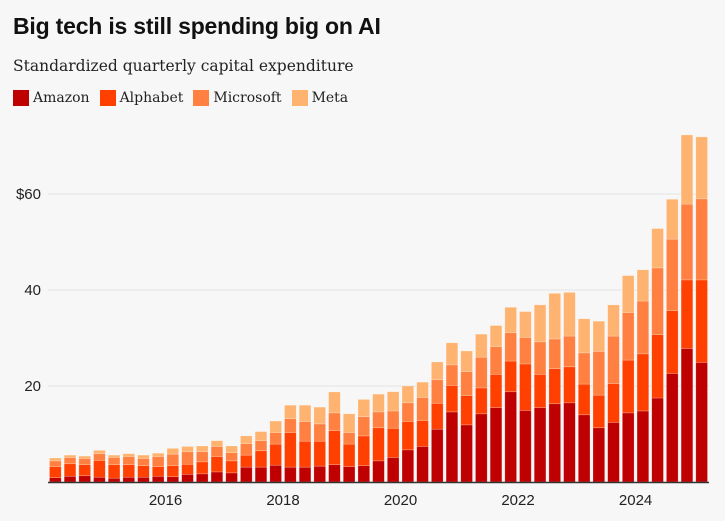 The image size is (725, 521). Describe the element at coordinates (128, 468) in the screenshot. I see `bar-stack-2015-Q2` at that location.